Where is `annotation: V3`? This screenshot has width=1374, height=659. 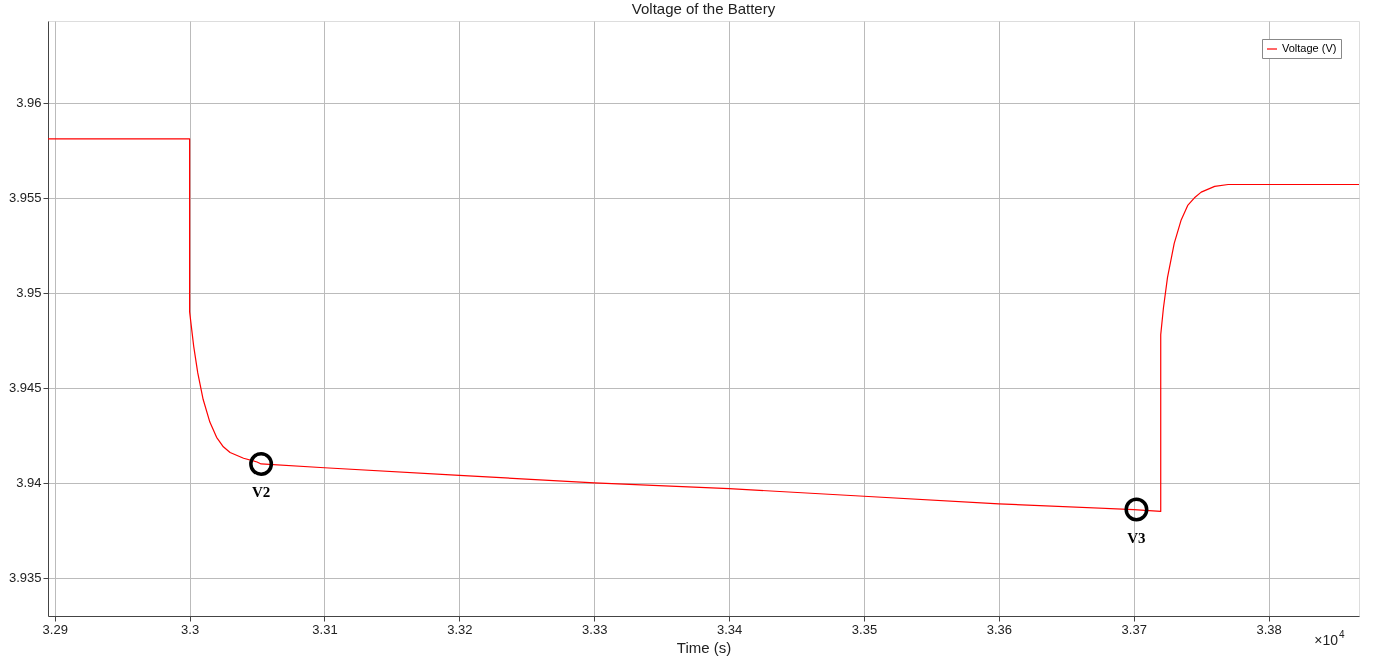 annotation: V3 is located at coordinates (1136, 537).